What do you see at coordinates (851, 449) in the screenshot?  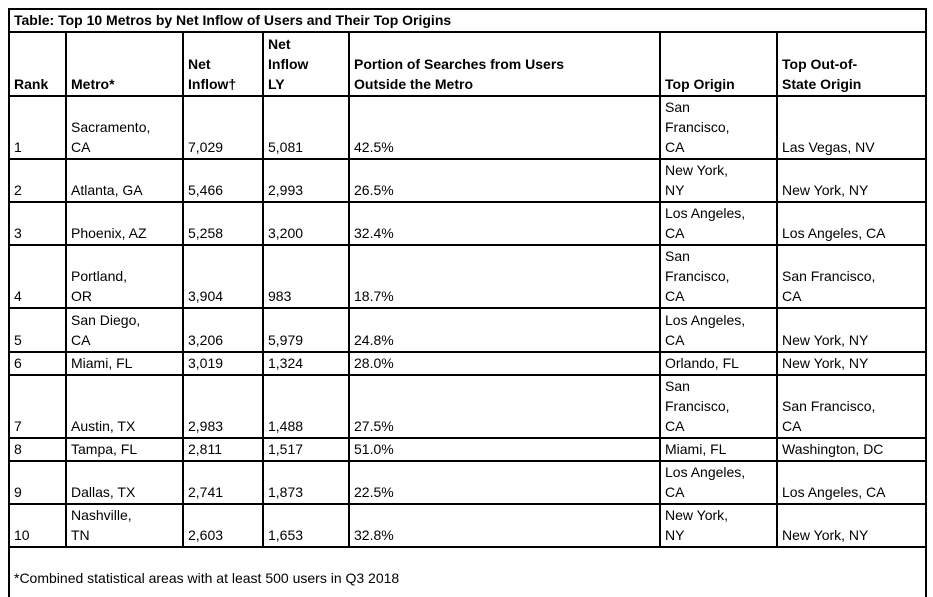 I see `cell-top-out-of-state: Washington, DC` at bounding box center [851, 449].